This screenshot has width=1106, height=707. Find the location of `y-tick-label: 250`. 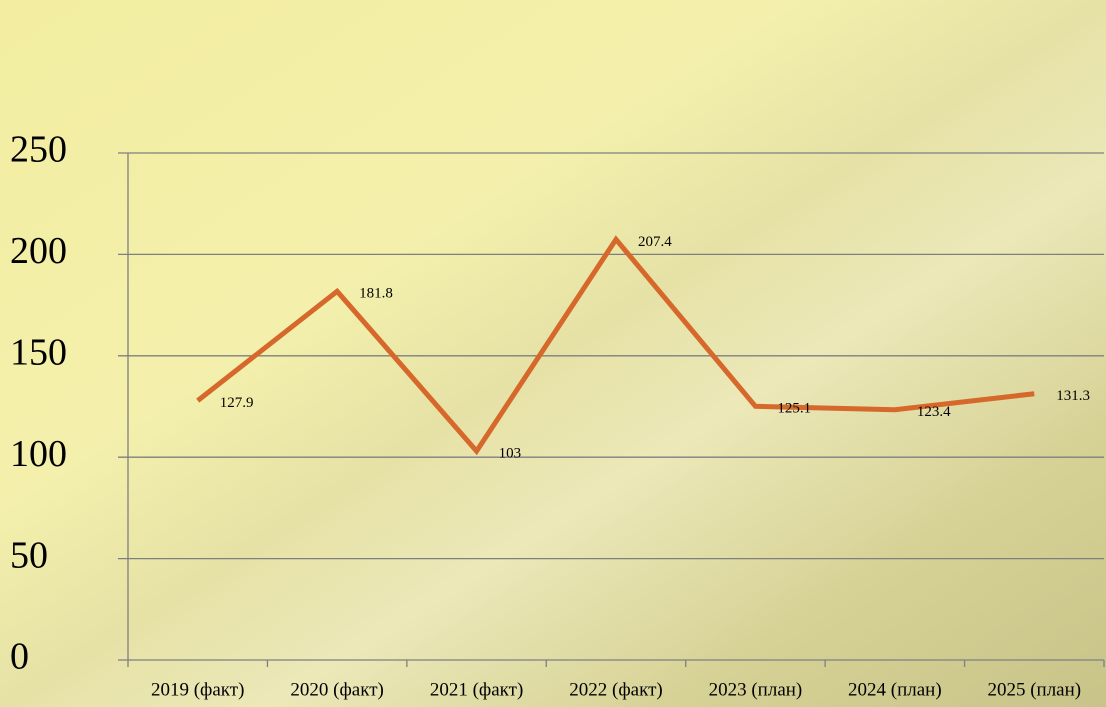

y-tick-label: 250 is located at coordinates (38, 150).